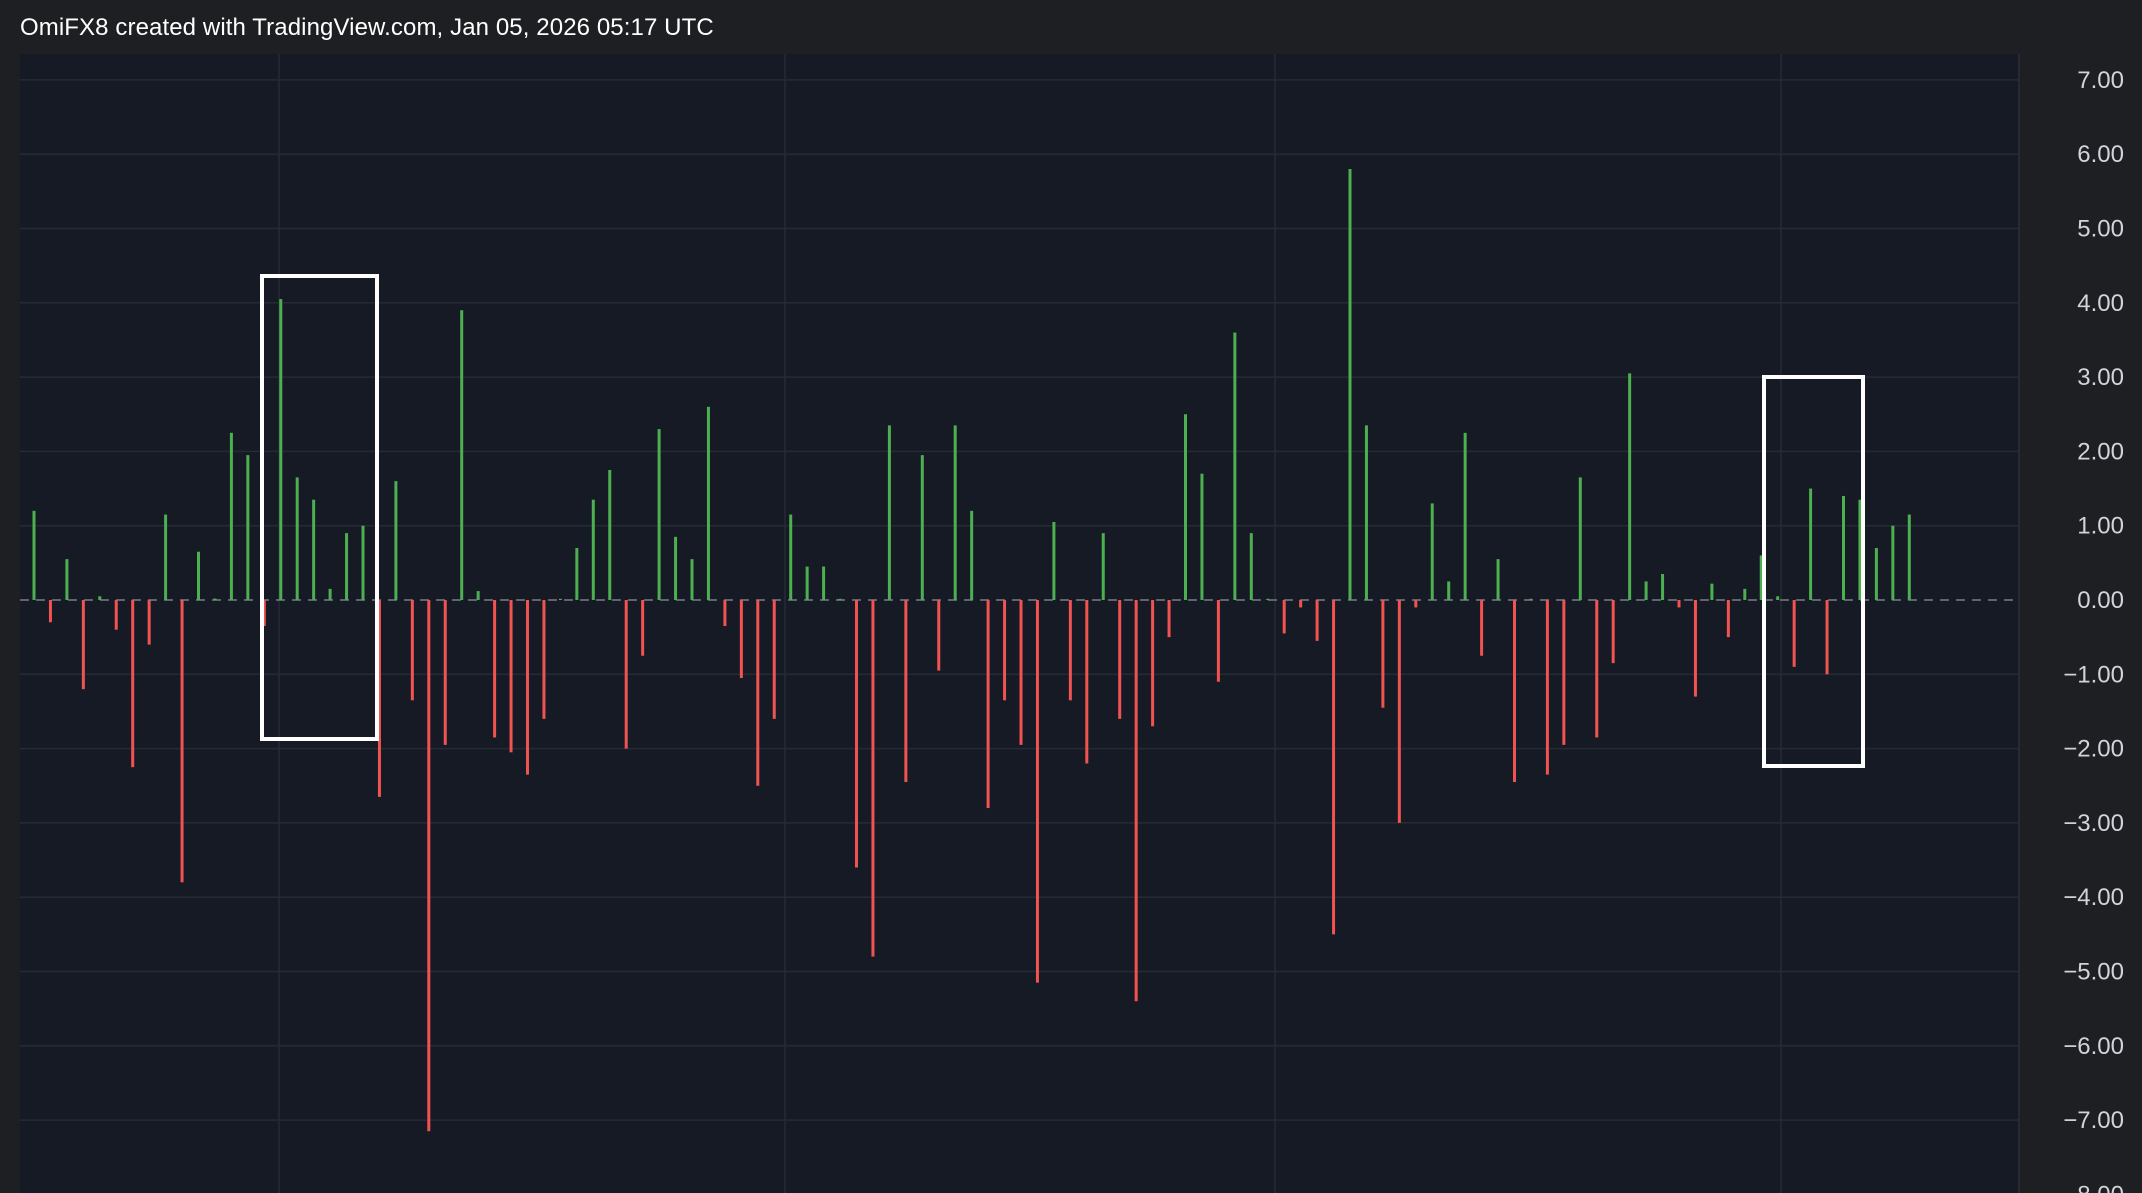  What do you see at coordinates (2100, 377) in the screenshot?
I see `y-tick-label: 3.00` at bounding box center [2100, 377].